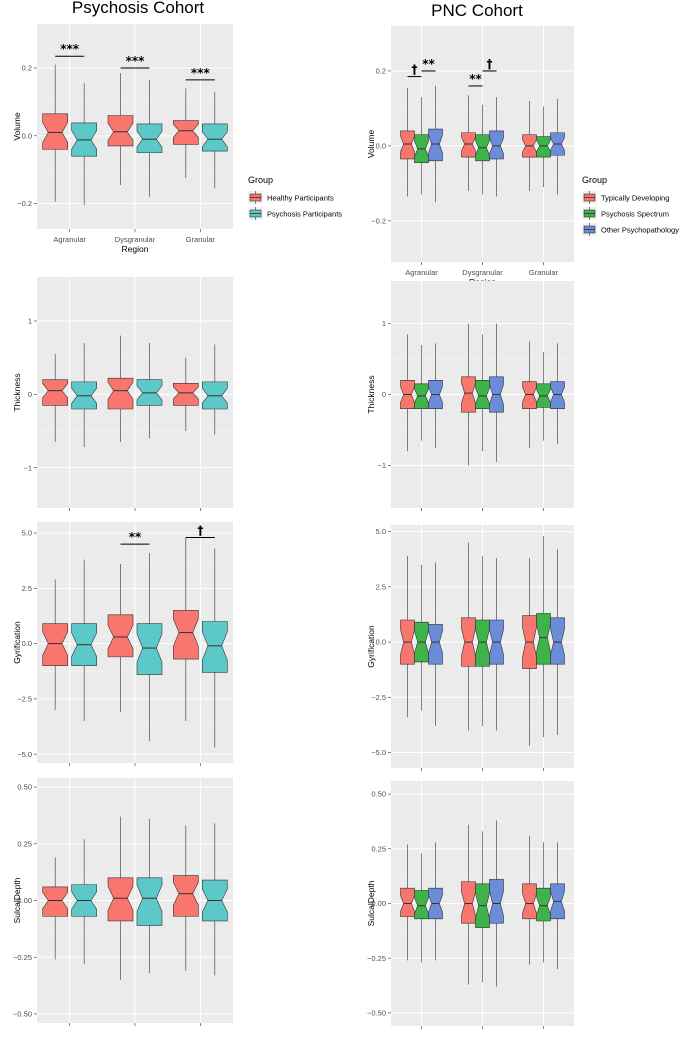  What do you see at coordinates (376, 1012) in the screenshot?
I see `y-tick-label: −0.50` at bounding box center [376, 1012].